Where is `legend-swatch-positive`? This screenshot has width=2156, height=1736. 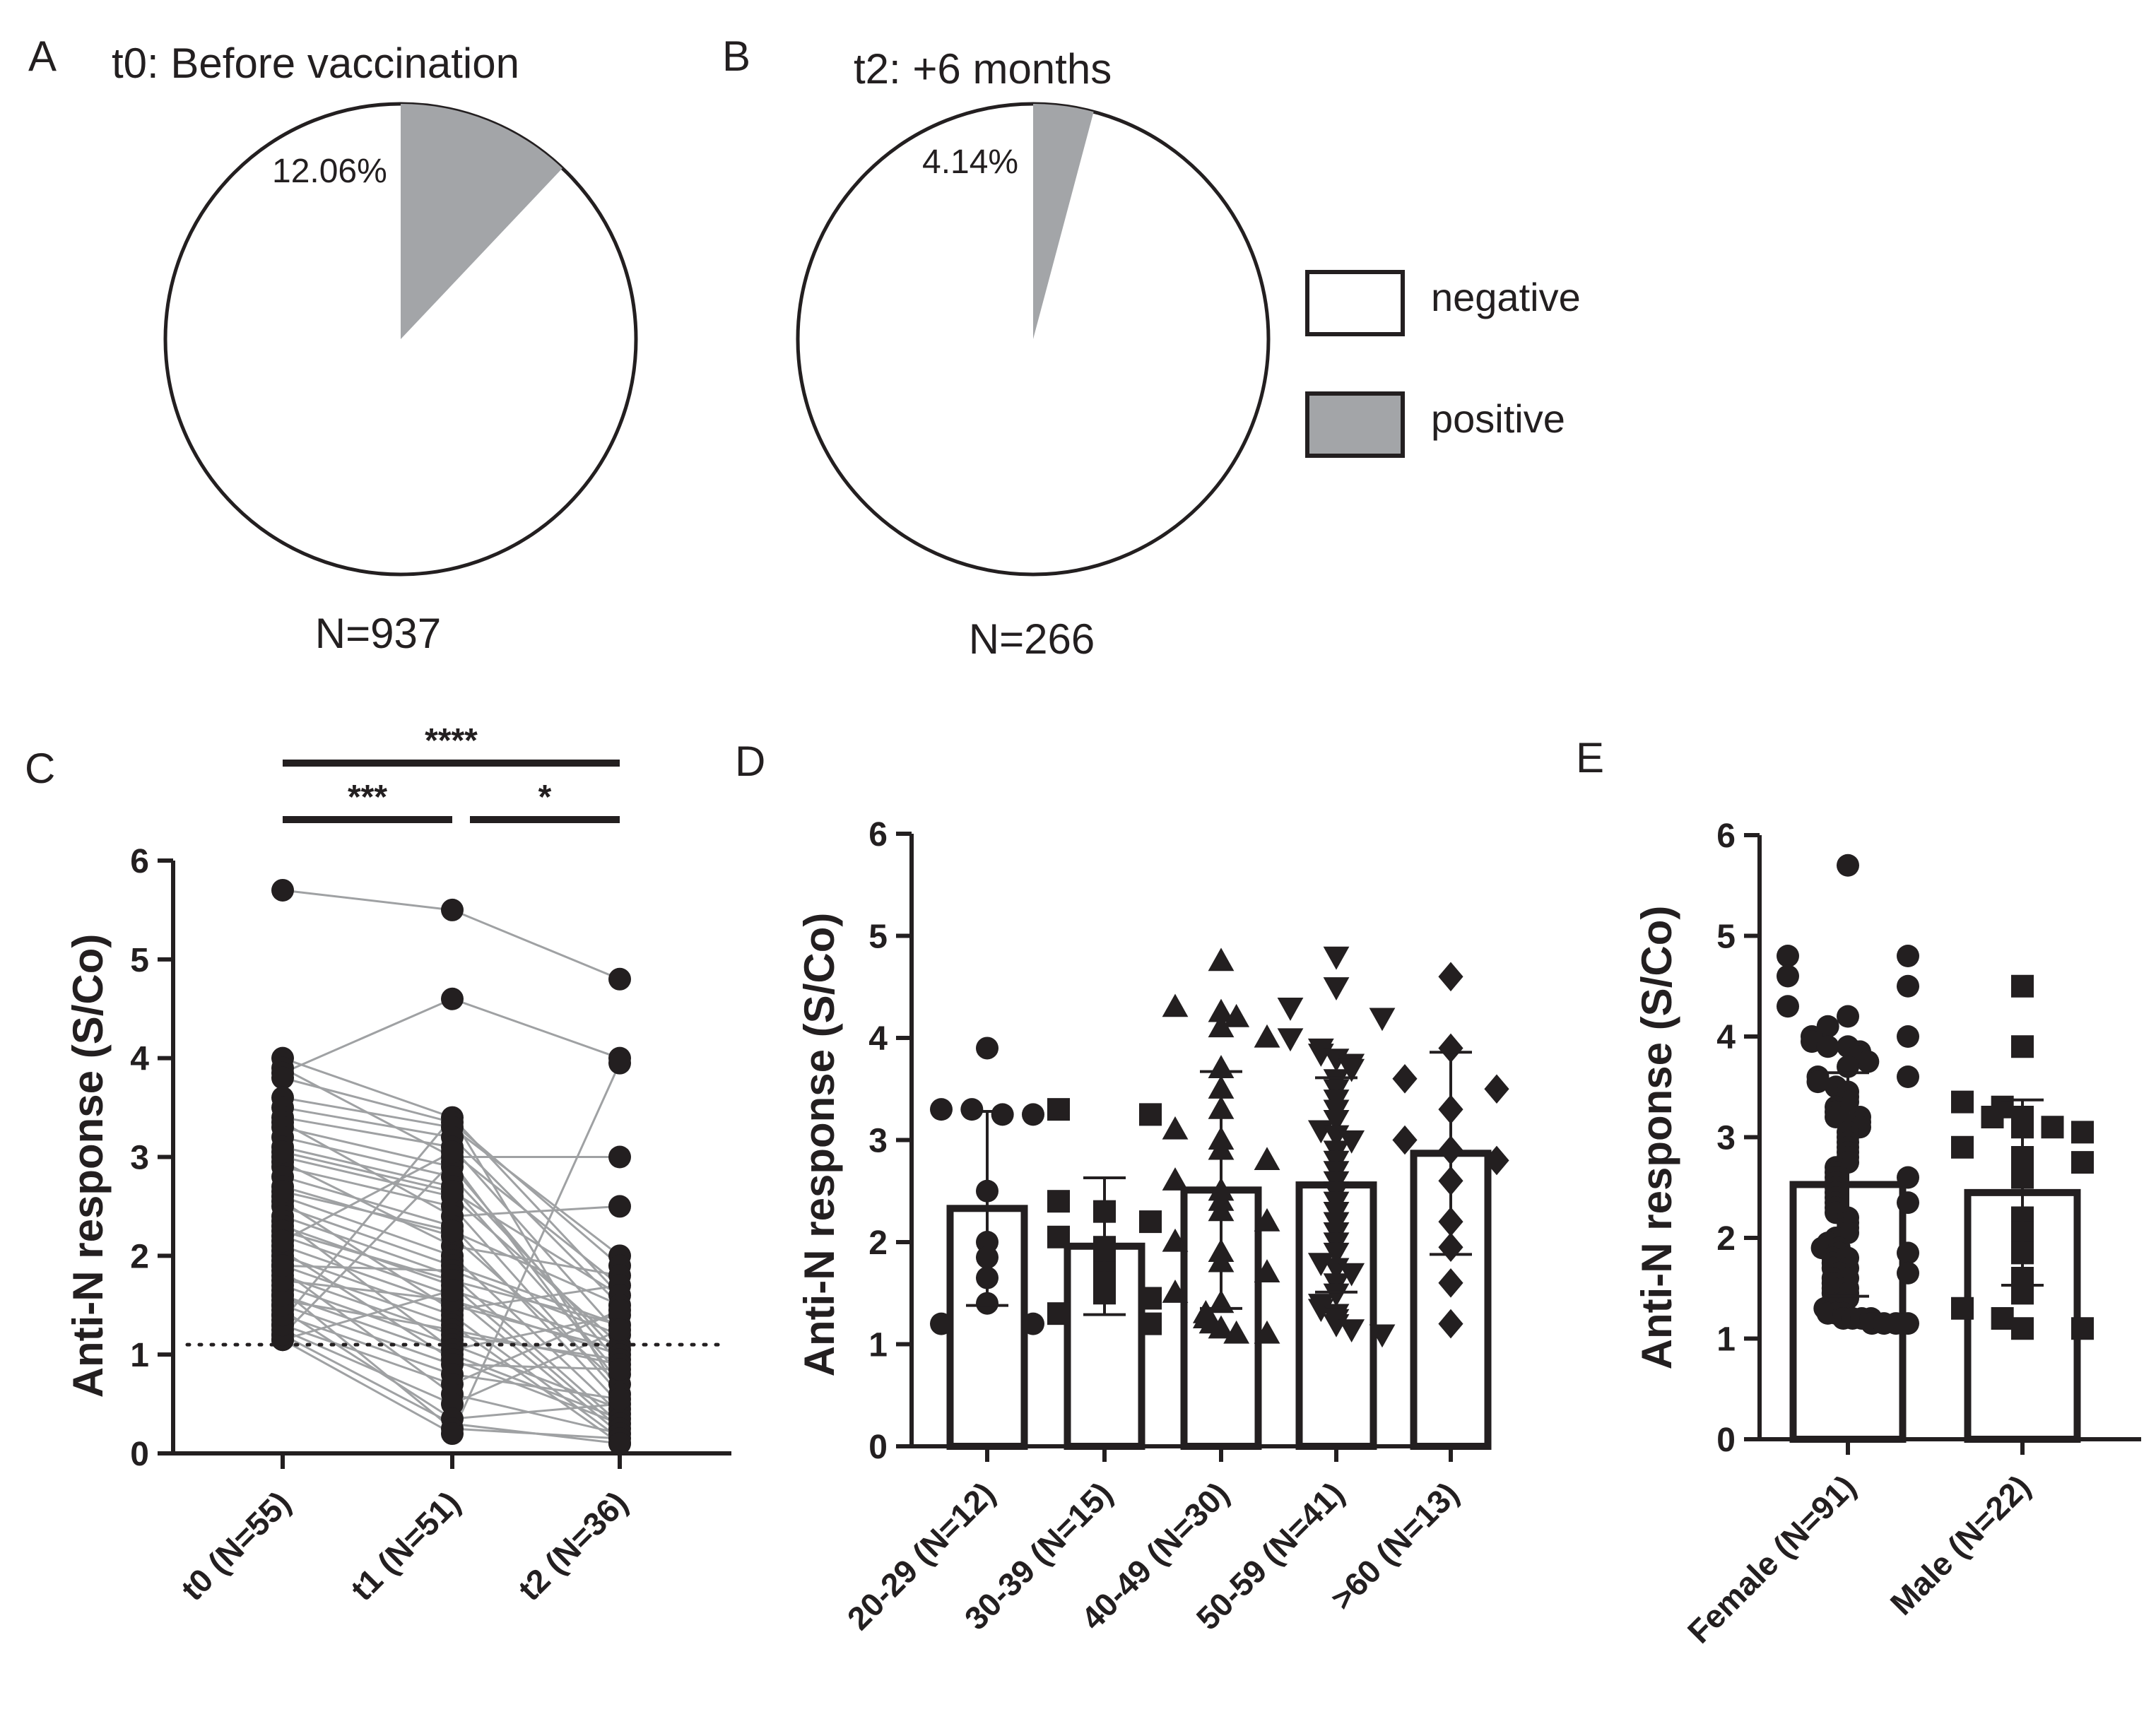 legend-swatch-positive is located at coordinates (1355, 424).